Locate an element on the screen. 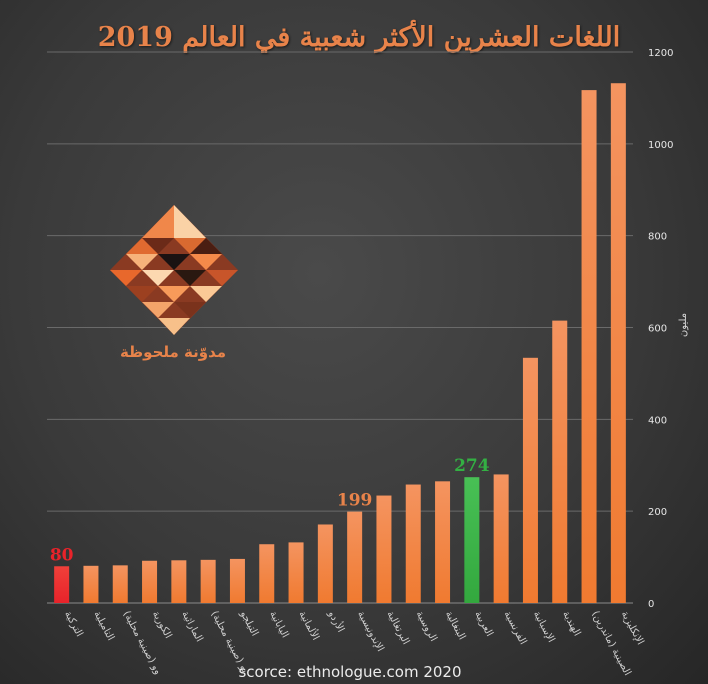 The height and width of the screenshot is (684, 708). x-tick-label: الروسية is located at coordinates (426, 626).